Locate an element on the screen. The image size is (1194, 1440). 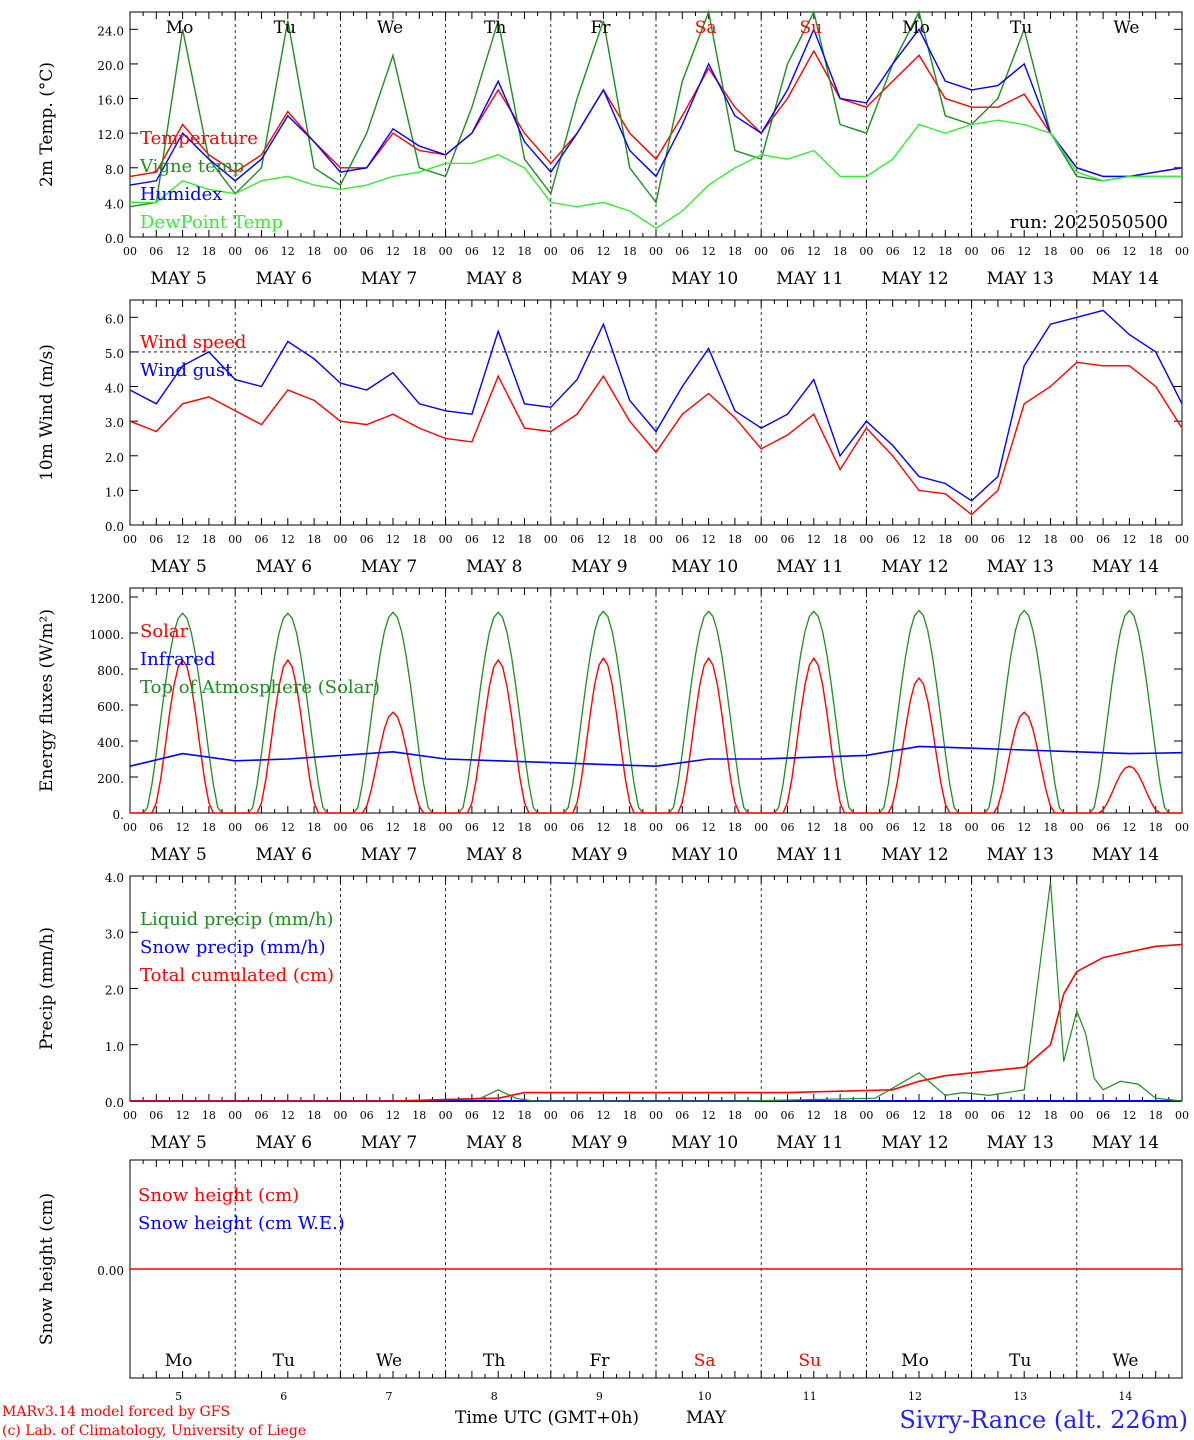
y-tick-label: 600. is located at coordinates (110, 707).